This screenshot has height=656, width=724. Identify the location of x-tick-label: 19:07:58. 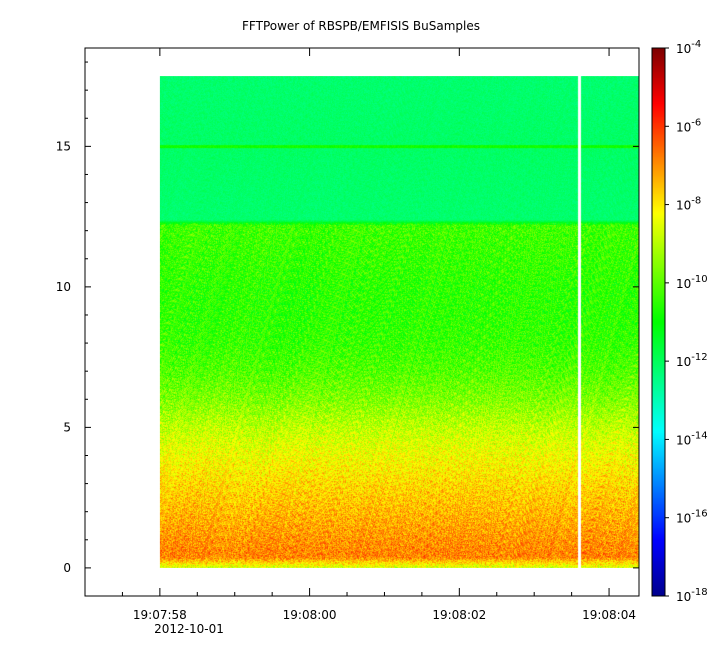
(160, 615).